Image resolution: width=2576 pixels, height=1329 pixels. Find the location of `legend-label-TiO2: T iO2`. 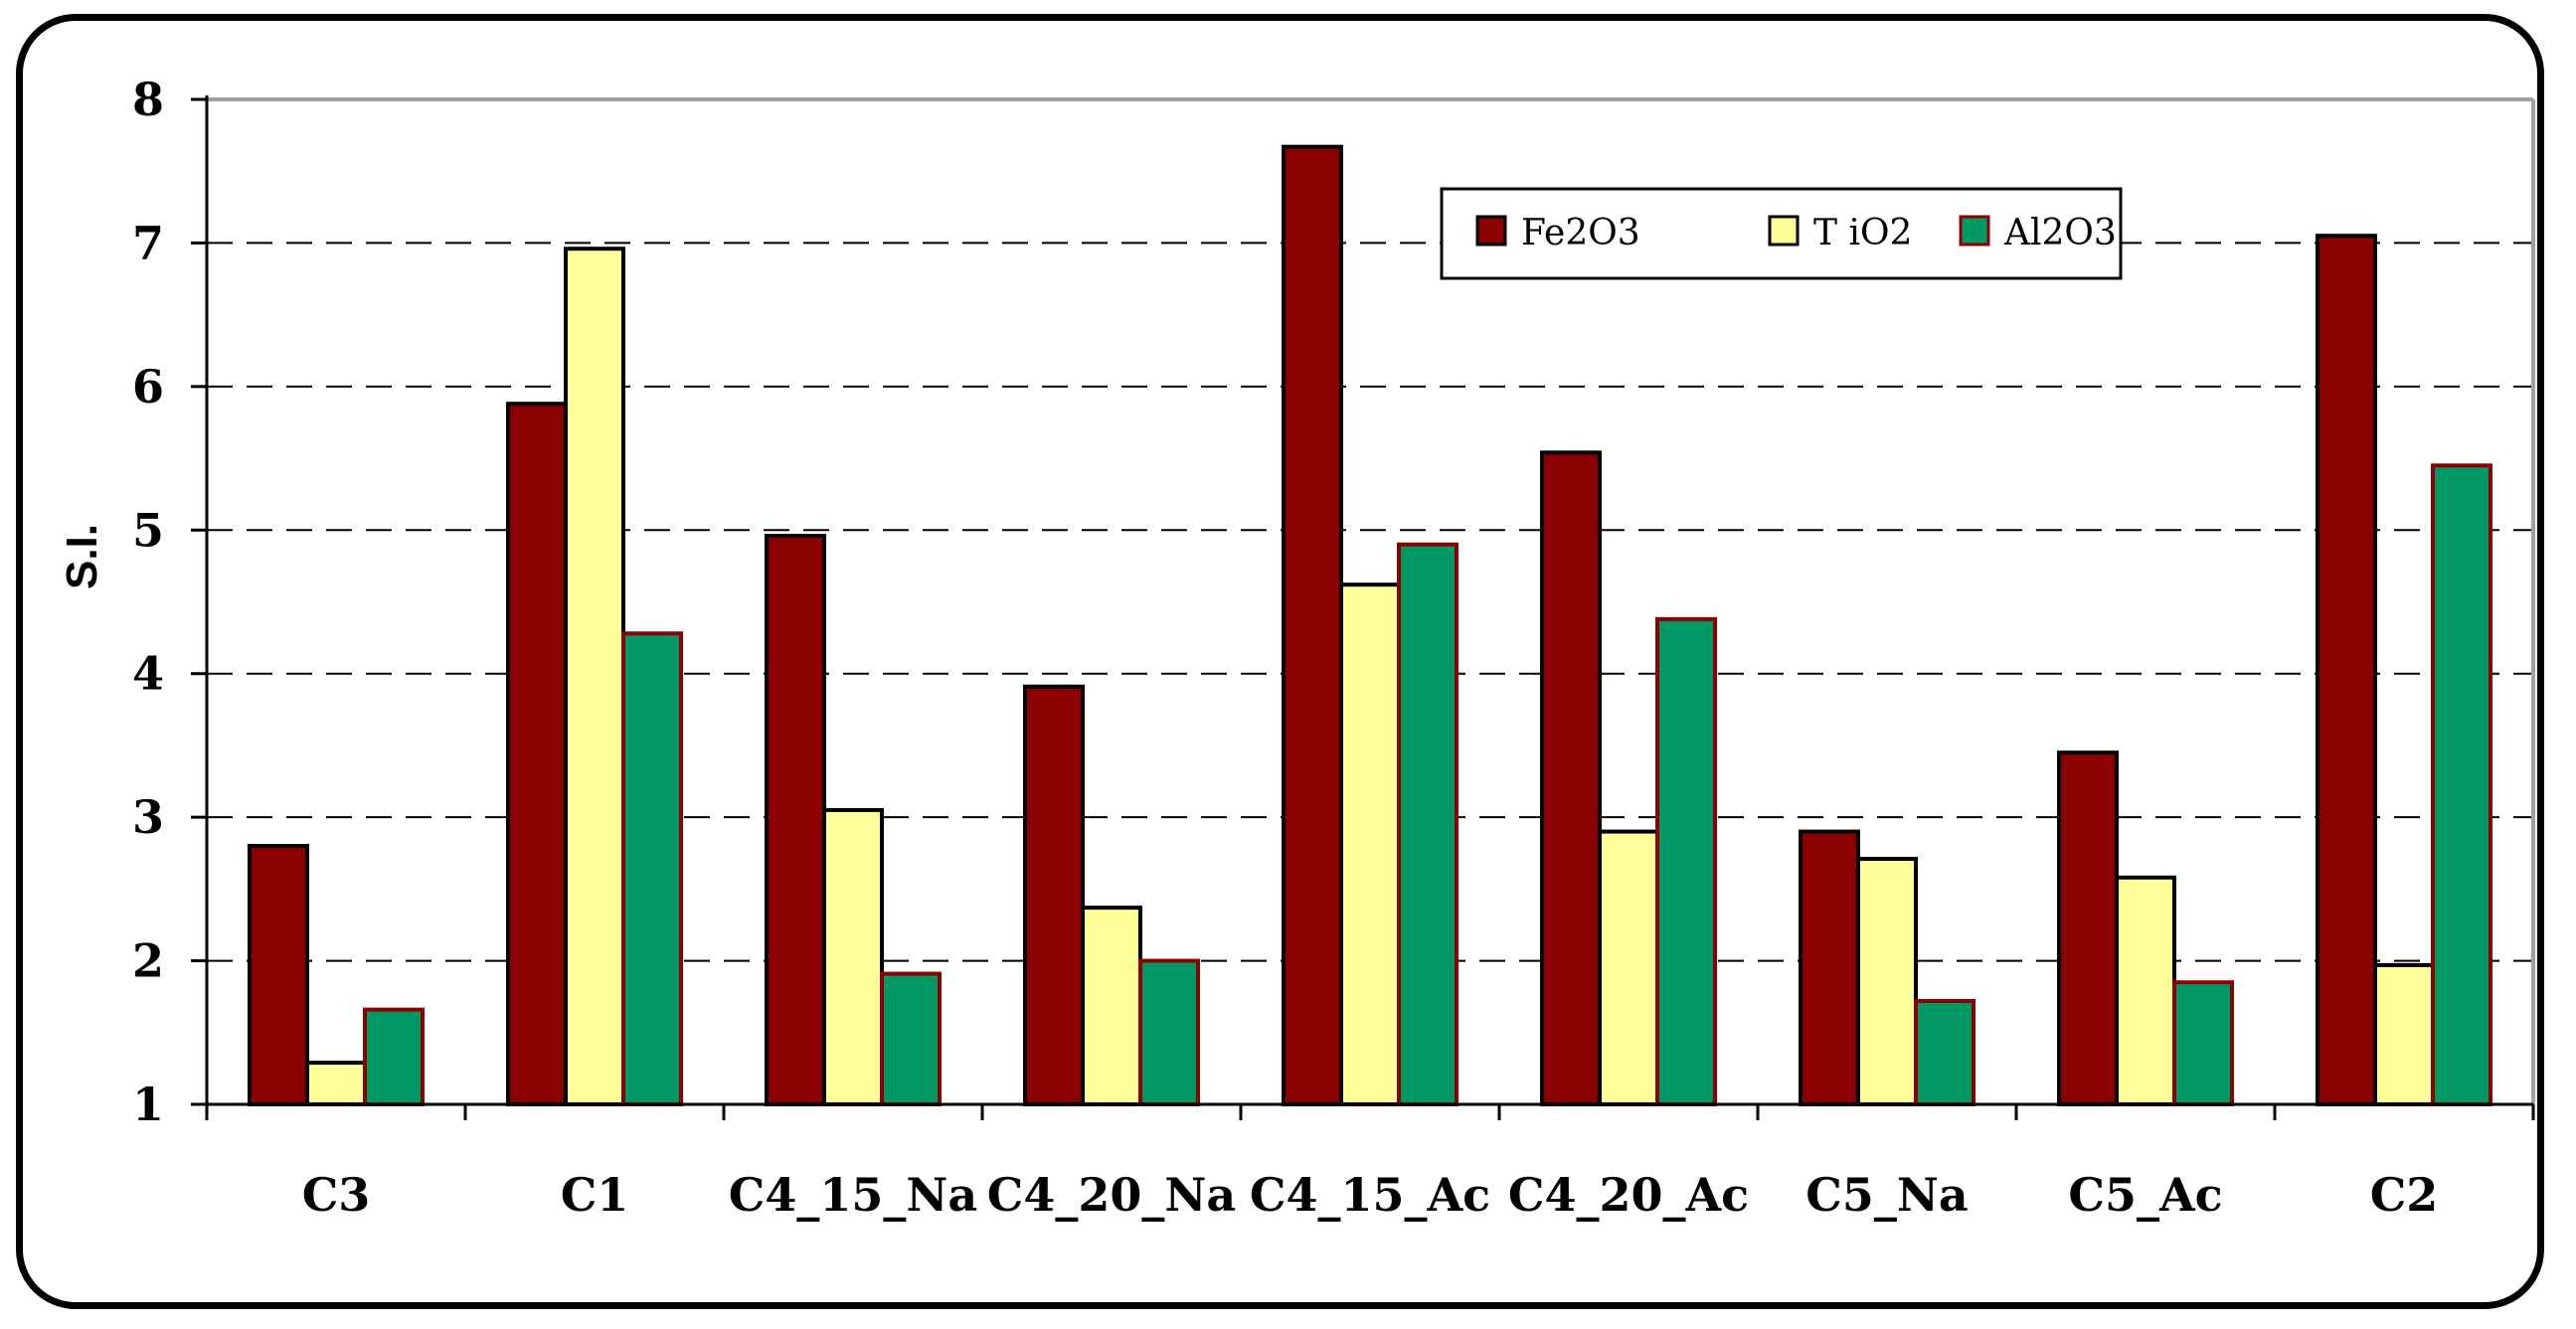

legend-label-TiO2: T iO2 is located at coordinates (1862, 233).